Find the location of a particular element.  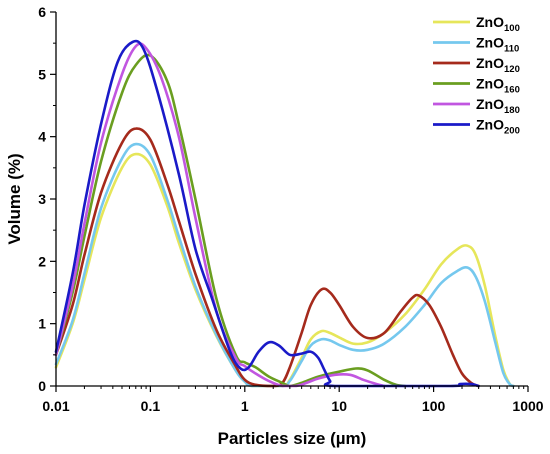

y-tick-label: 6 is located at coordinates (42, 12).